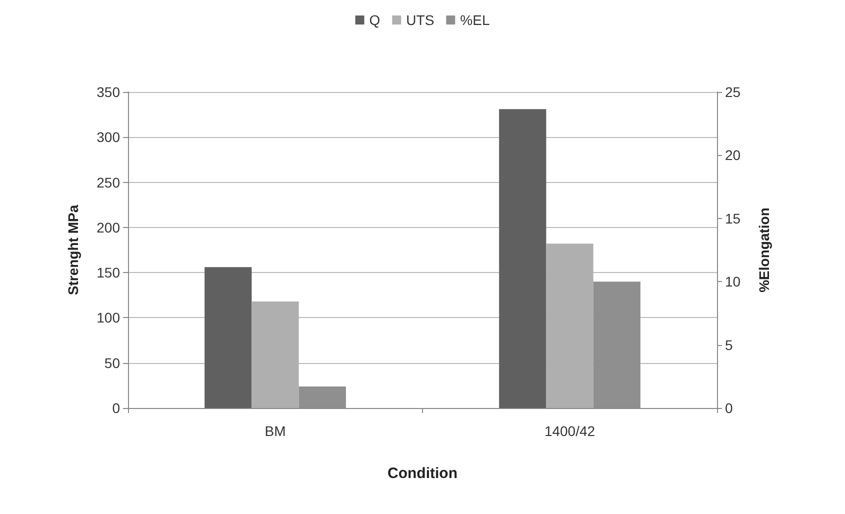 The height and width of the screenshot is (514, 845). What do you see at coordinates (112, 362) in the screenshot?
I see `y-tick-label: 50` at bounding box center [112, 362].